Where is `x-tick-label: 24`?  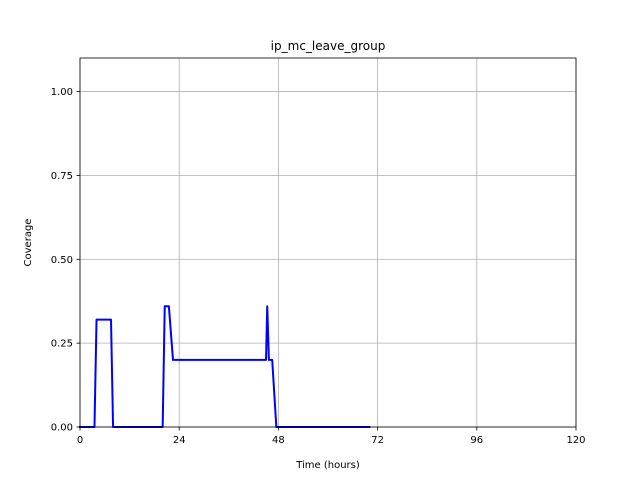 x-tick-label: 24 is located at coordinates (179, 440).